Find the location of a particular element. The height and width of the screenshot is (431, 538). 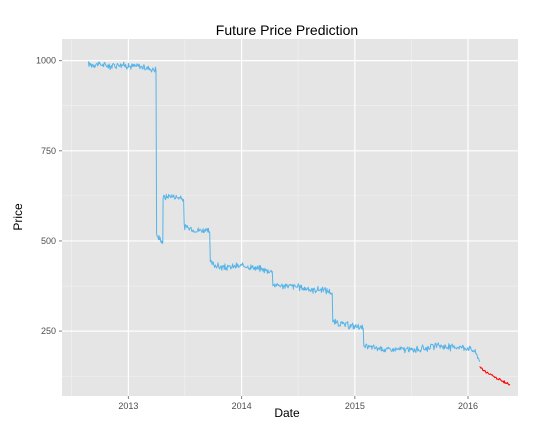

x-tick-label: 2015 is located at coordinates (355, 406).